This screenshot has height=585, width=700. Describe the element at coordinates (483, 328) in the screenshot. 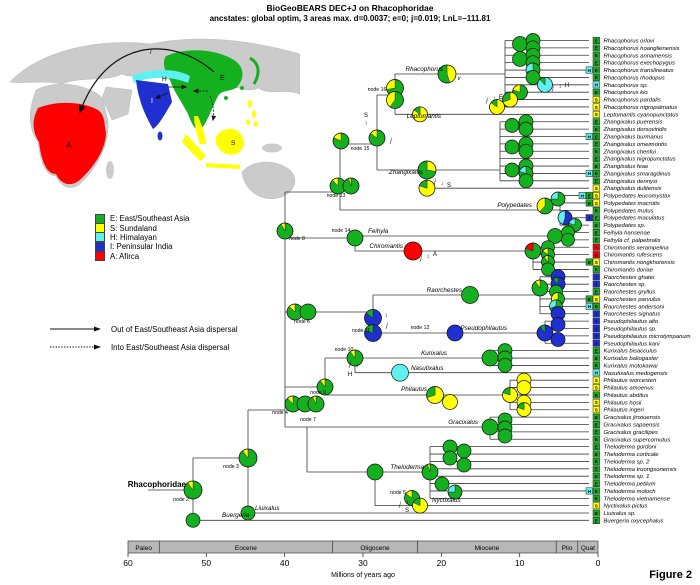

I see `clade-label: Pseudophilautus` at that location.